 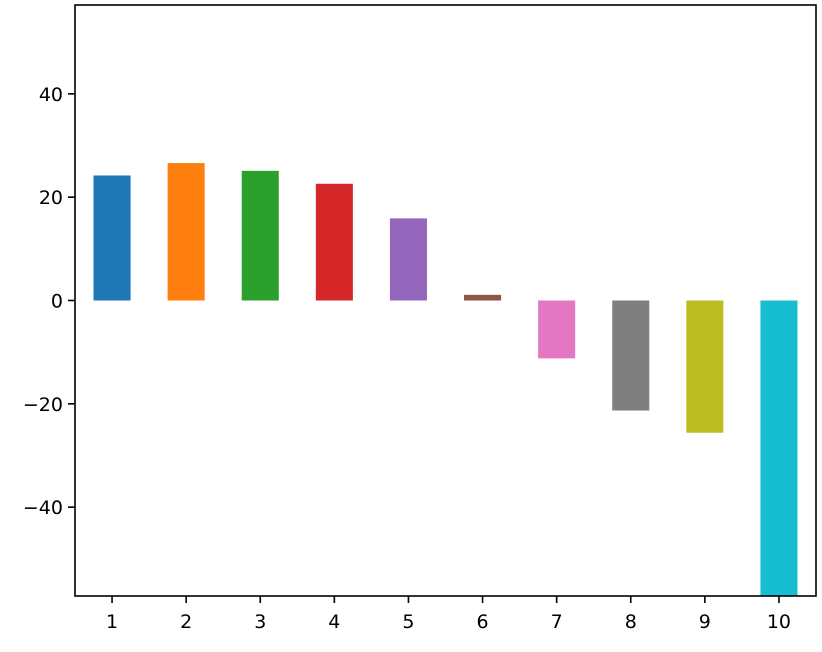 What do you see at coordinates (631, 622) in the screenshot?
I see `x-tick-label: 8` at bounding box center [631, 622].